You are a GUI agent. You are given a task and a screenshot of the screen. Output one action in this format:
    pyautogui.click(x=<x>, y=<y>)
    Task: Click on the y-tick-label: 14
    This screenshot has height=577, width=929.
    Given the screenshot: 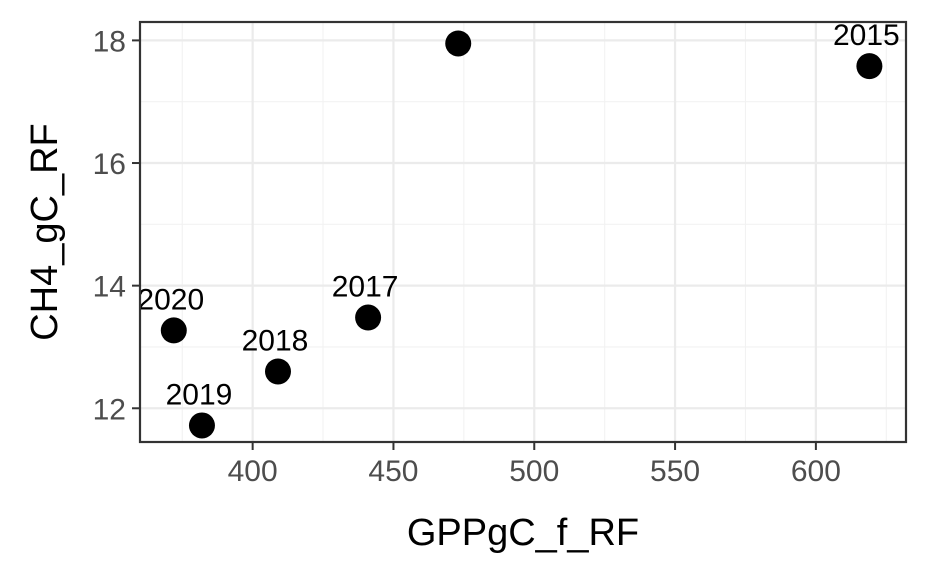 What is the action you would take?
    pyautogui.click(x=109, y=287)
    